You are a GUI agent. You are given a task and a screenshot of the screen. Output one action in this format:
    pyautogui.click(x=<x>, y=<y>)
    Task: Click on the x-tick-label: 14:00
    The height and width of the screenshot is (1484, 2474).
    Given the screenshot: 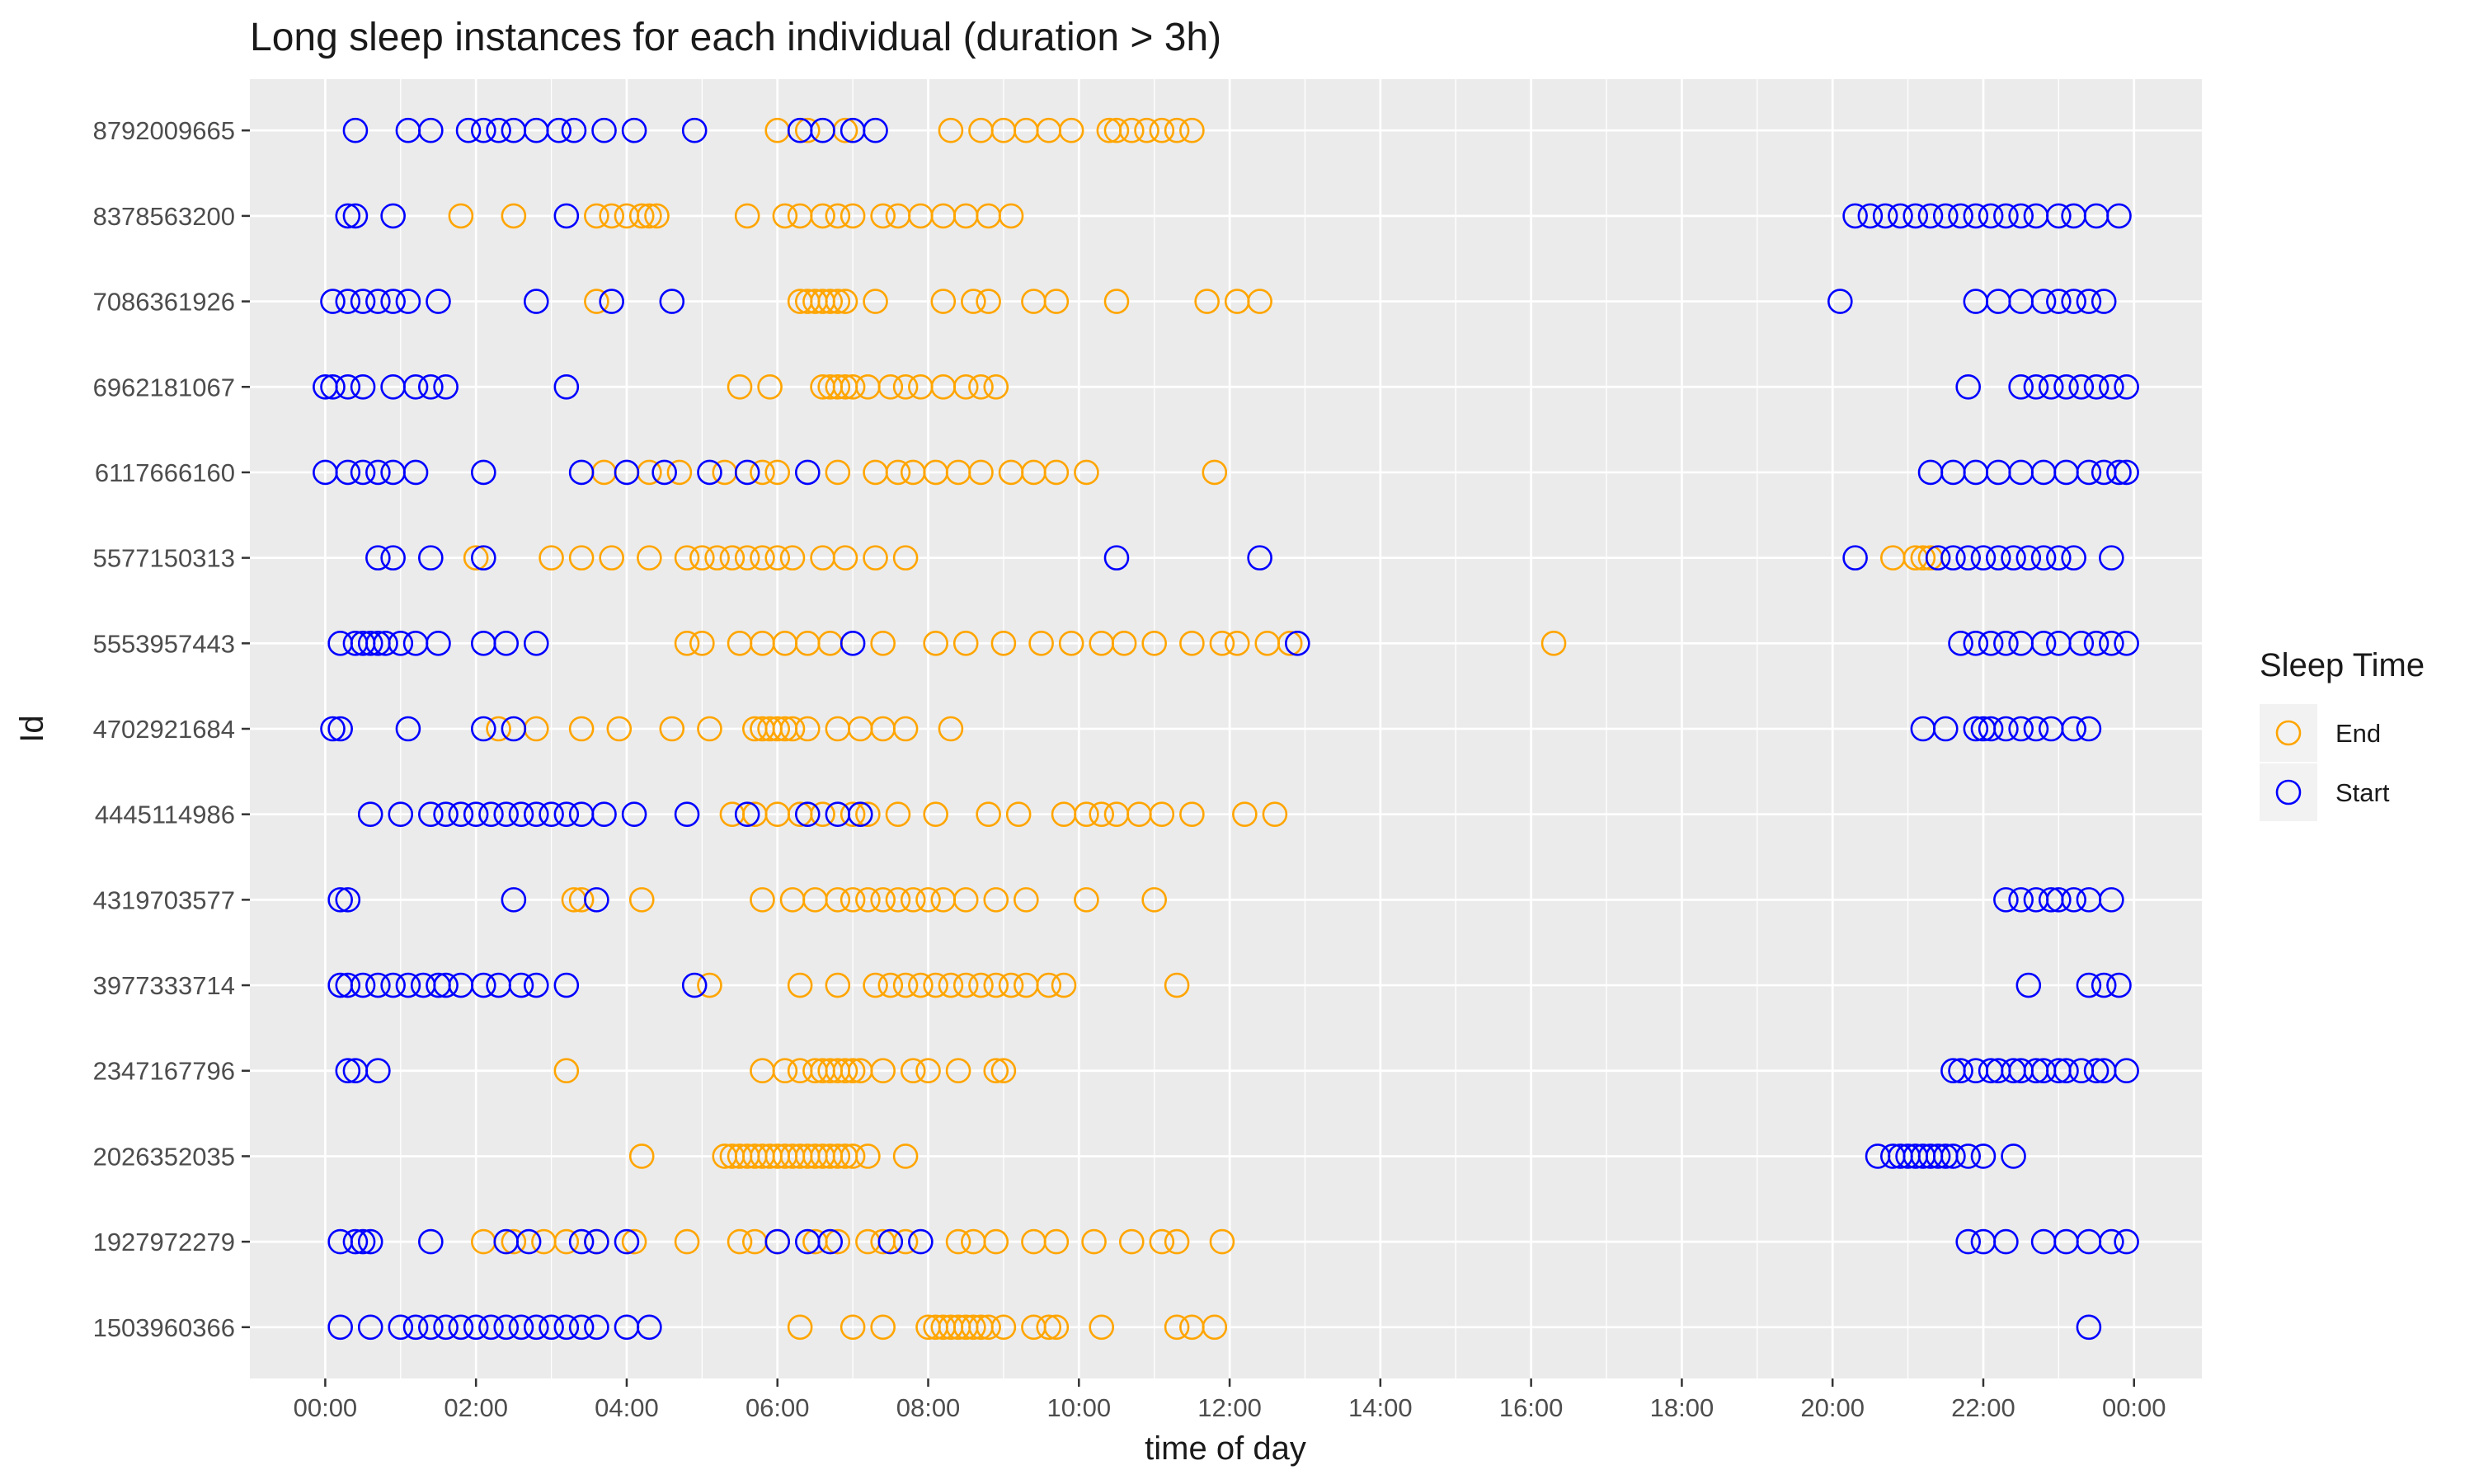 What is the action you would take?
    pyautogui.click(x=1380, y=1407)
    